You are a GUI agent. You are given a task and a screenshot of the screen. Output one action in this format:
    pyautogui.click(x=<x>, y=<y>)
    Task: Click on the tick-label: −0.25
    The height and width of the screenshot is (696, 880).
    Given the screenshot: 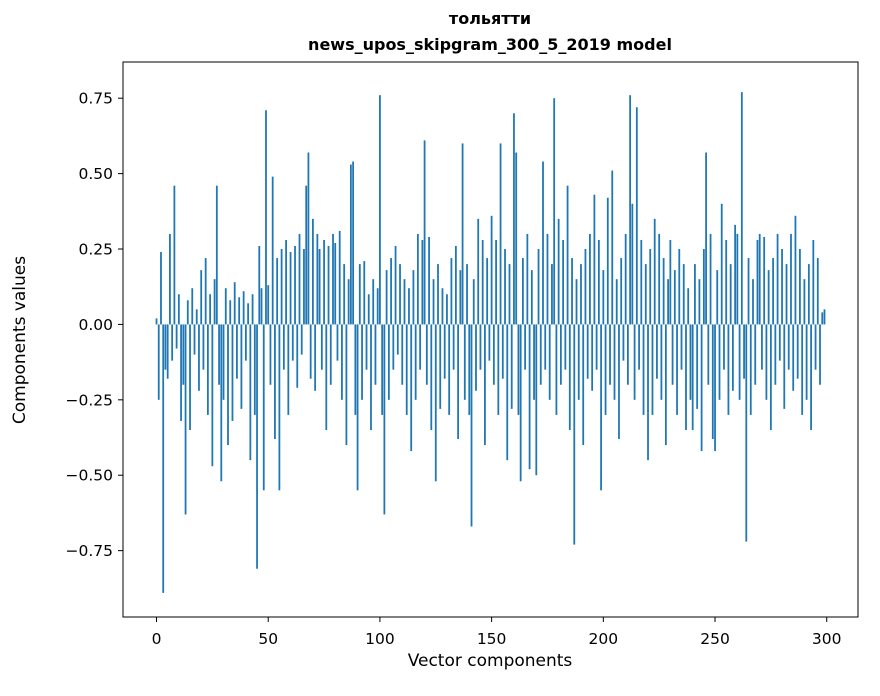 What is the action you would take?
    pyautogui.click(x=90, y=400)
    